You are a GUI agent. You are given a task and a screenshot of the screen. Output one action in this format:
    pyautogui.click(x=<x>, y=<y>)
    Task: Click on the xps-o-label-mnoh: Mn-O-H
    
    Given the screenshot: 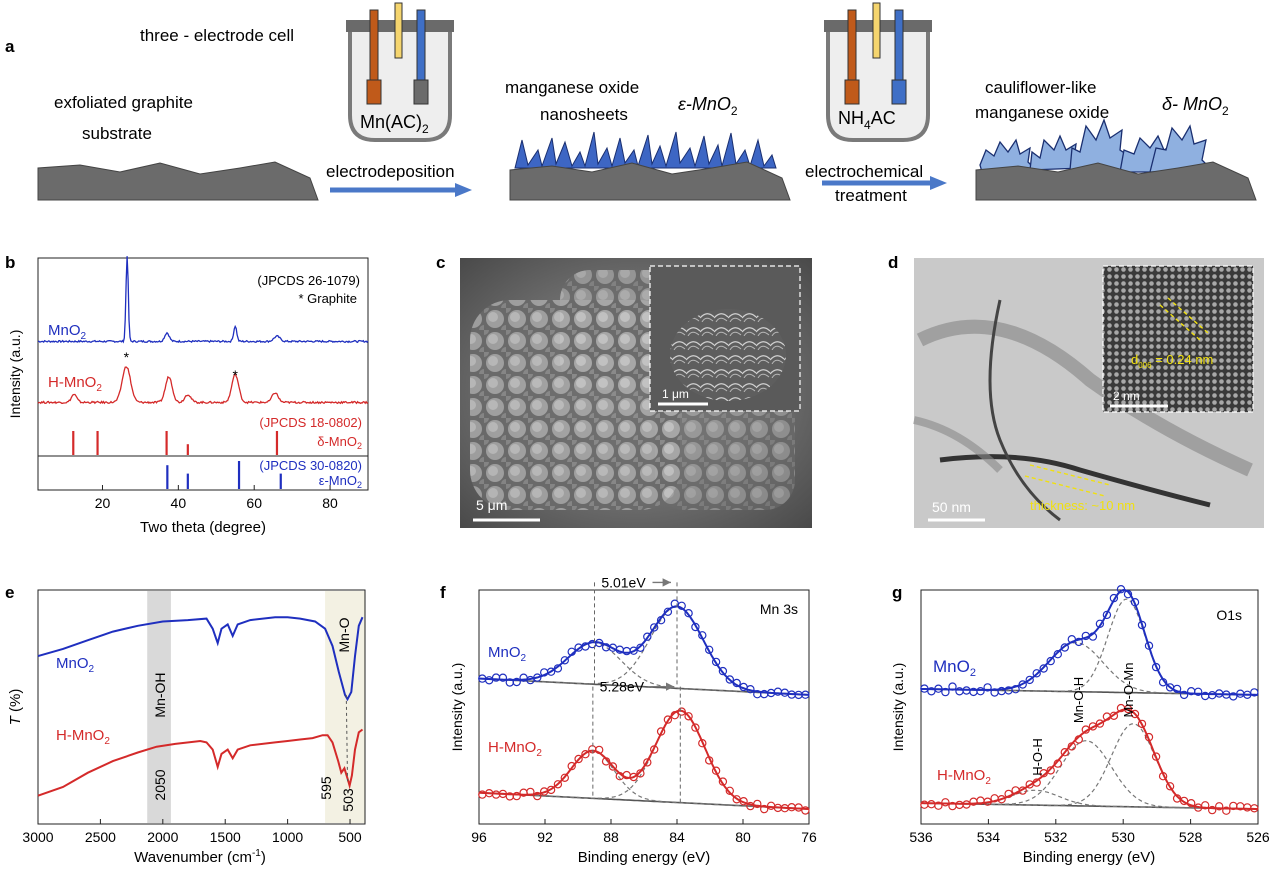 What is the action you would take?
    pyautogui.click(x=1078, y=700)
    